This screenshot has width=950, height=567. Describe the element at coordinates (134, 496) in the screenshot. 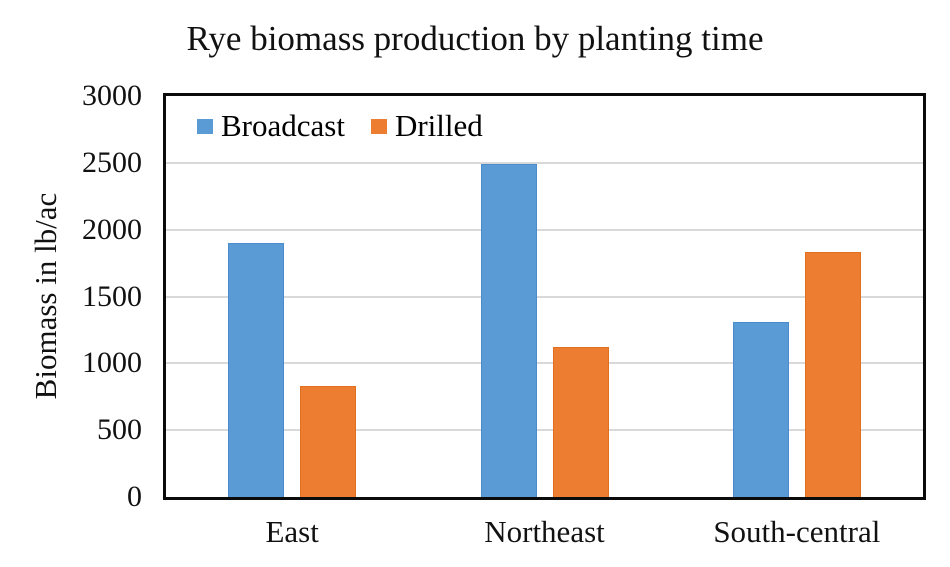

I see `y-tick-0: 0` at that location.